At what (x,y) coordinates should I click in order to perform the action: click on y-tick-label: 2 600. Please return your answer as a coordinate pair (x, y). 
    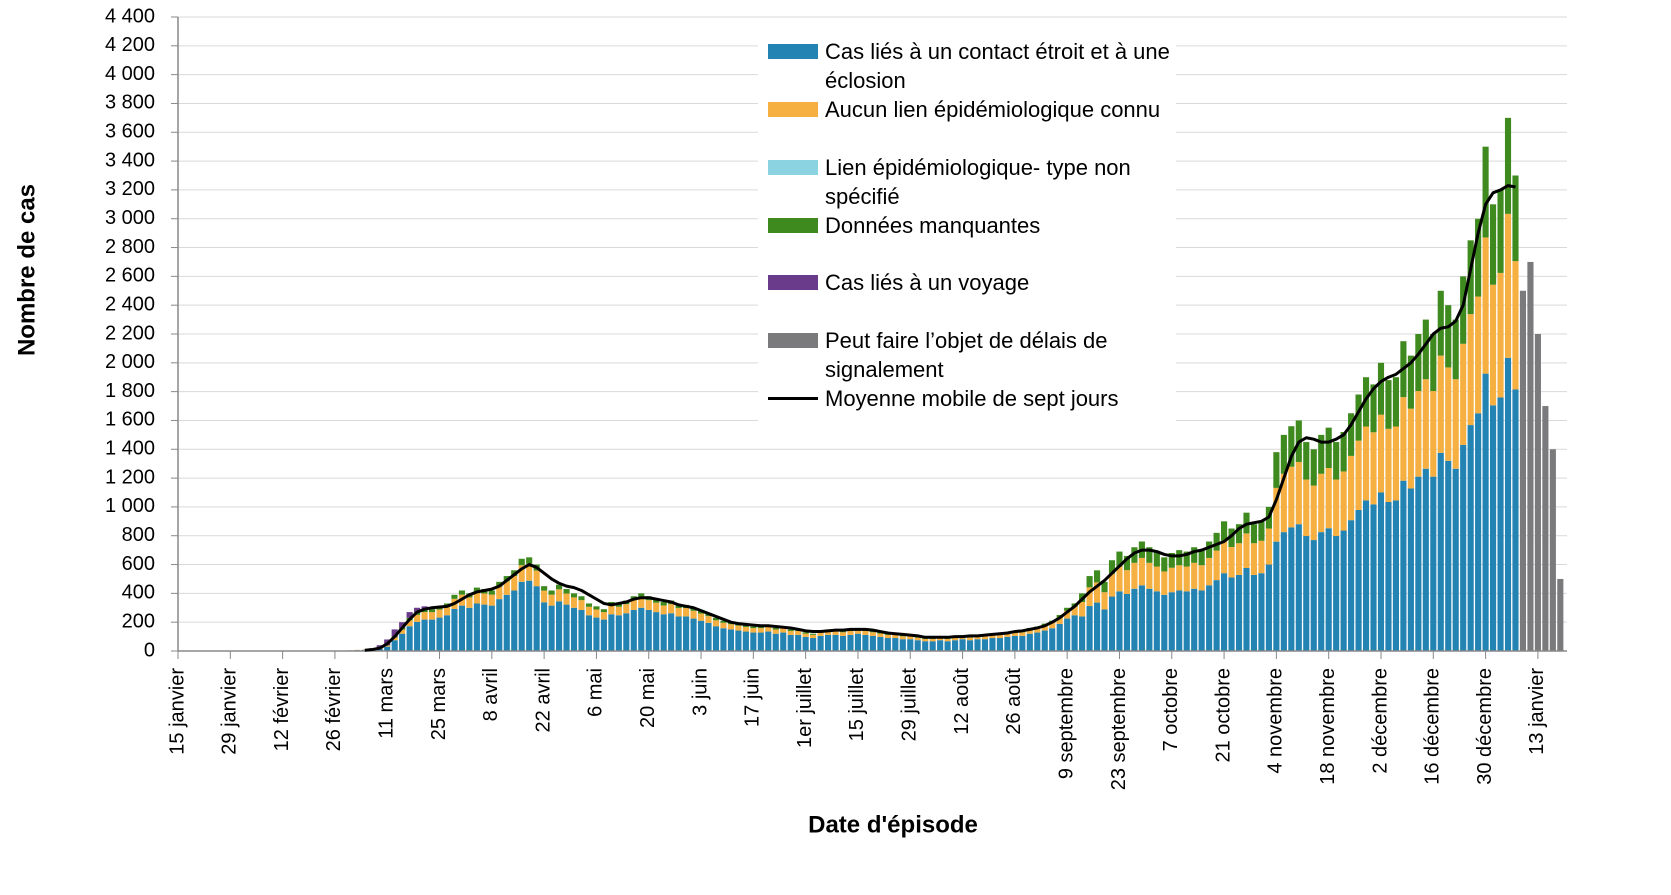
    Looking at the image, I should click on (130, 276).